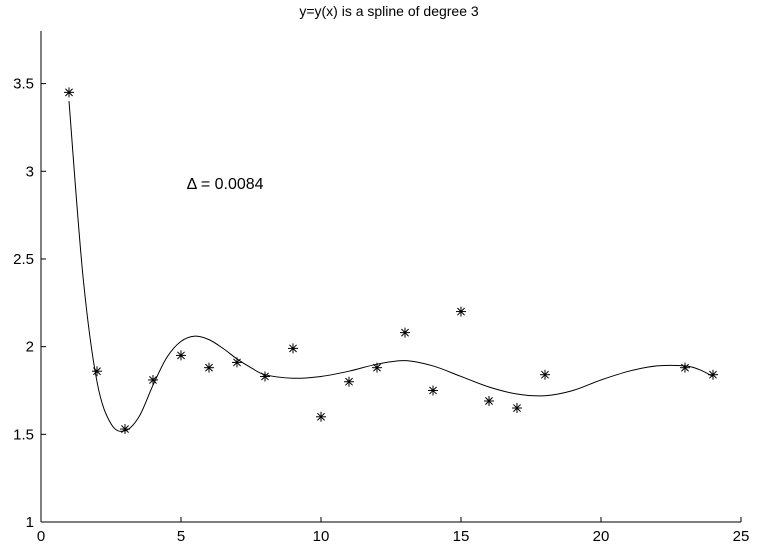 The image size is (759, 555). Describe the element at coordinates (23, 84) in the screenshot. I see `y-tick-label: 3.5` at that location.